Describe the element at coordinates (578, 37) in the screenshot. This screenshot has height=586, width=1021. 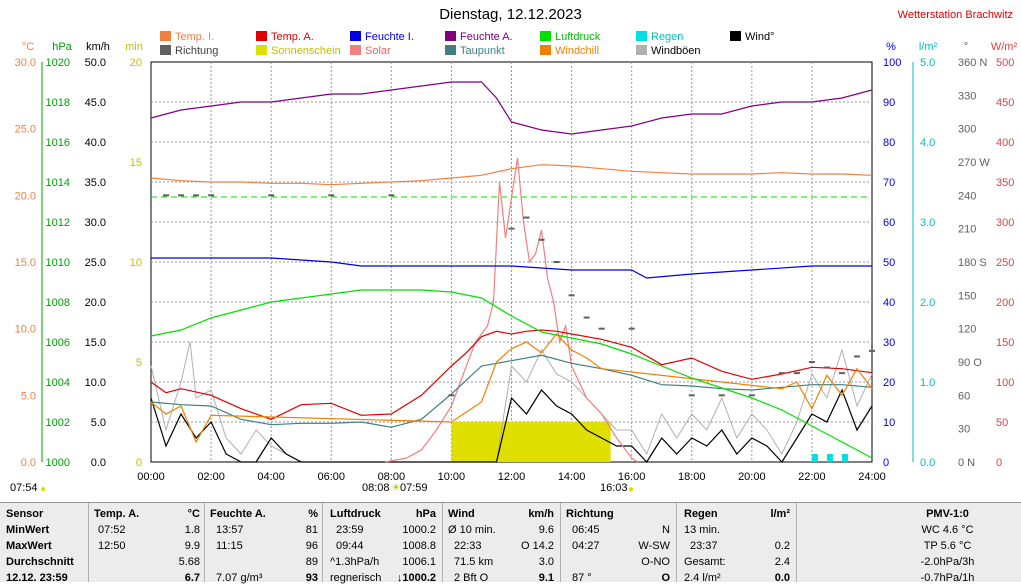
I see `legend-label: Luftdruck` at that location.